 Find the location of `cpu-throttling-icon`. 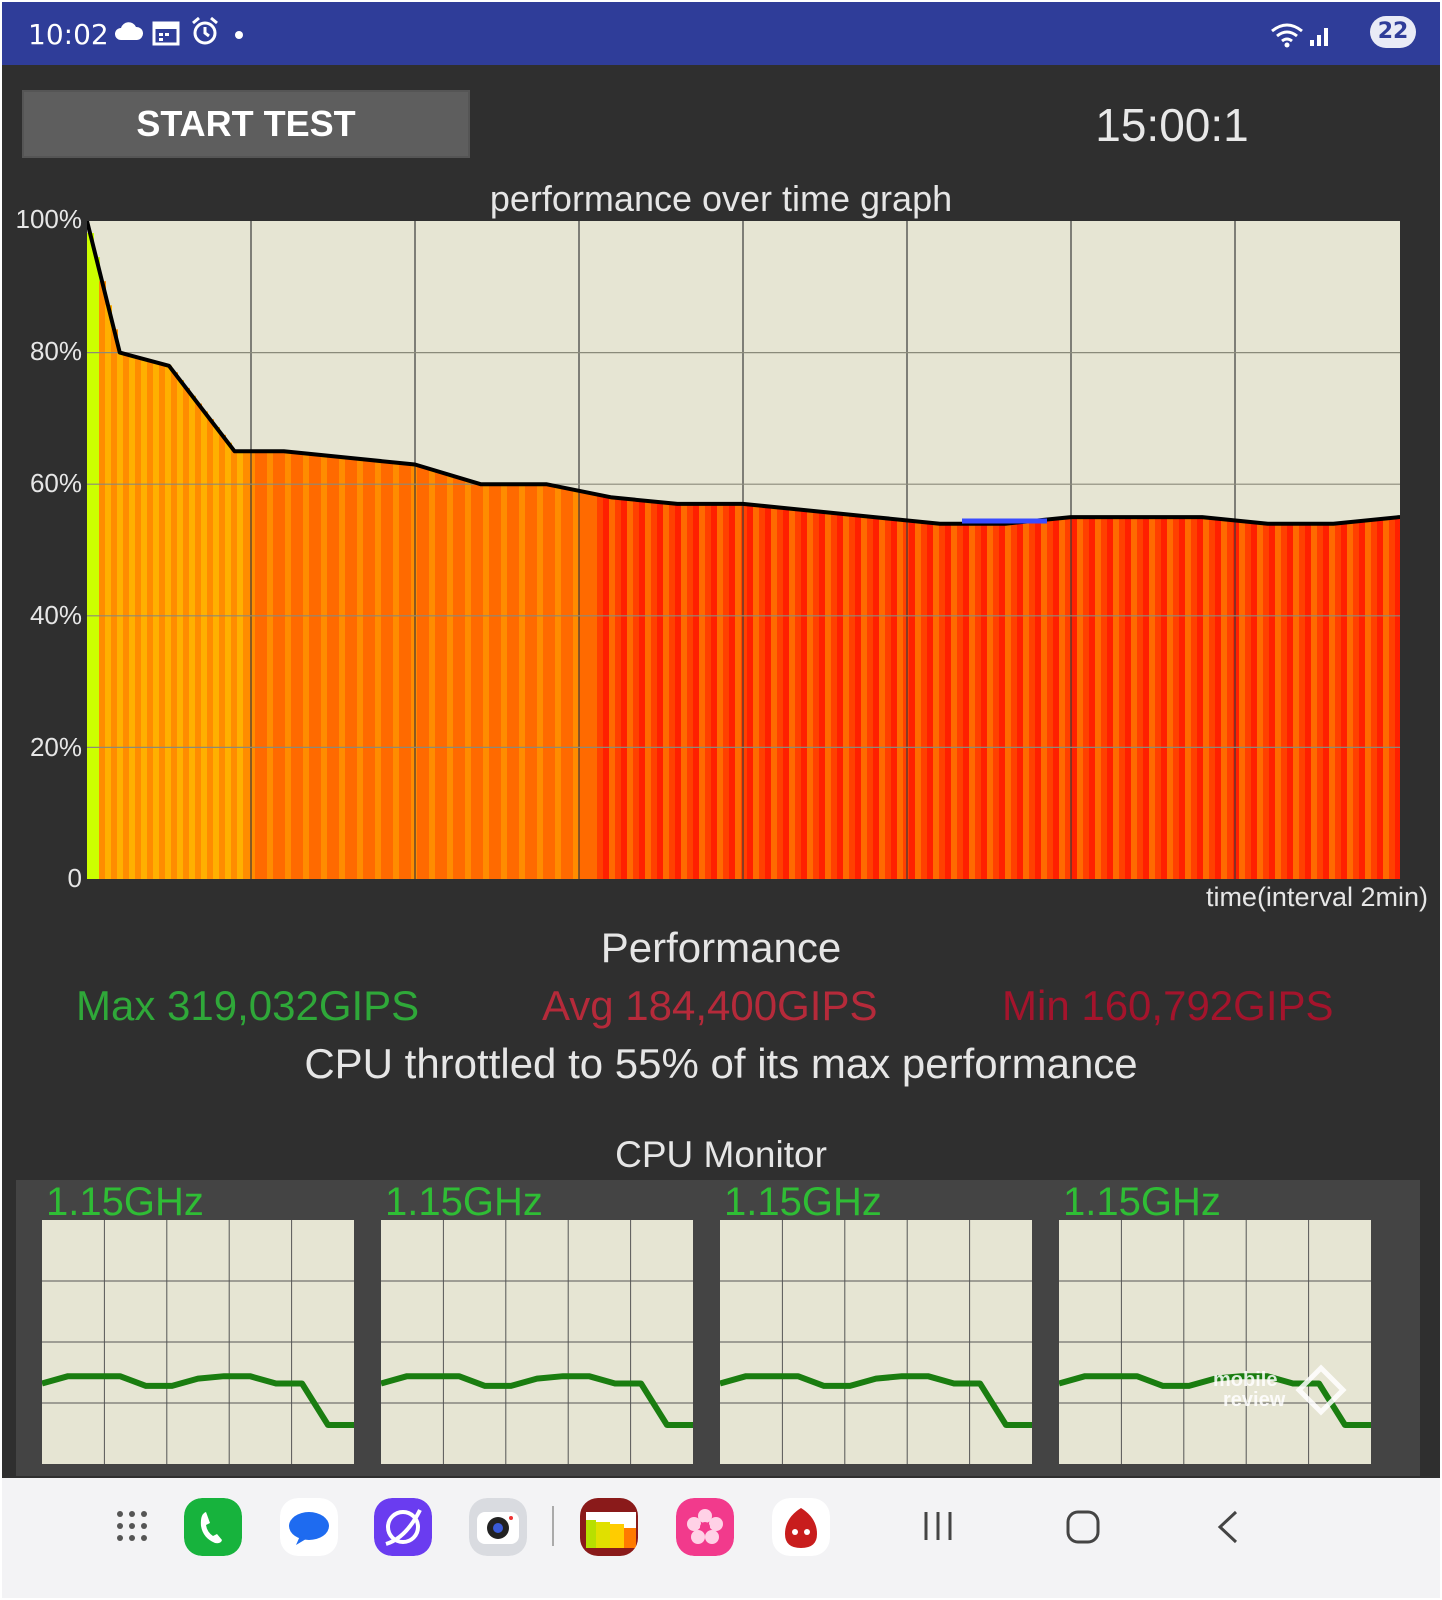

cpu-throttling-icon is located at coordinates (609, 1527).